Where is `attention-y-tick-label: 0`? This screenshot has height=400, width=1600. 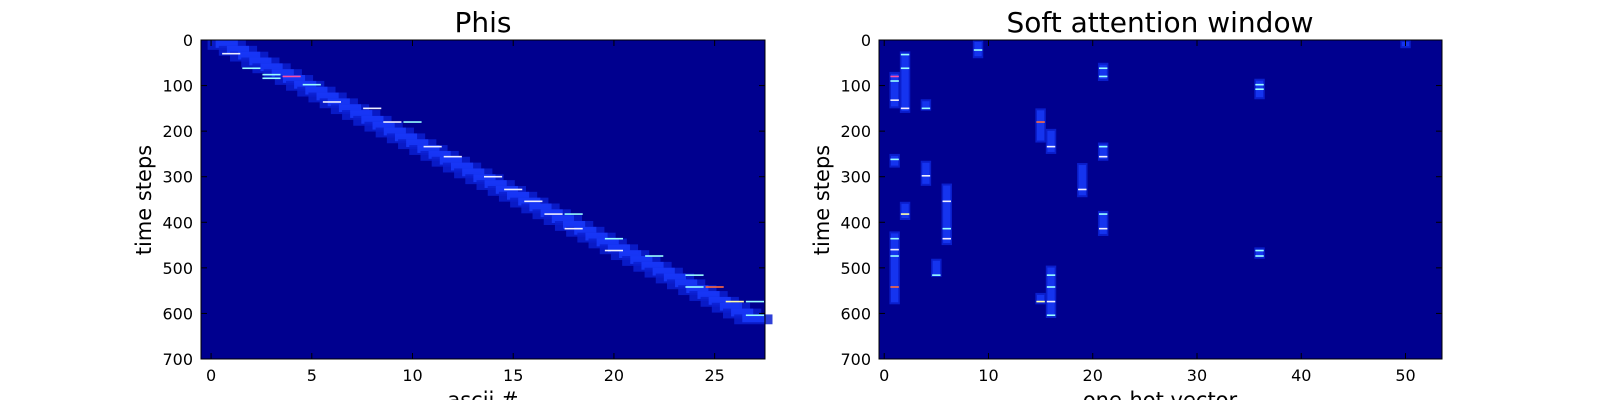 attention-y-tick-label: 0 is located at coordinates (866, 40).